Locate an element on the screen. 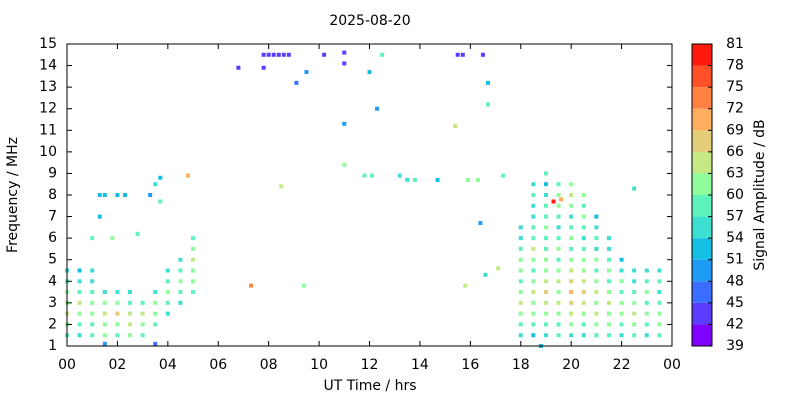  y-tick-label: 10 is located at coordinates (48, 152).